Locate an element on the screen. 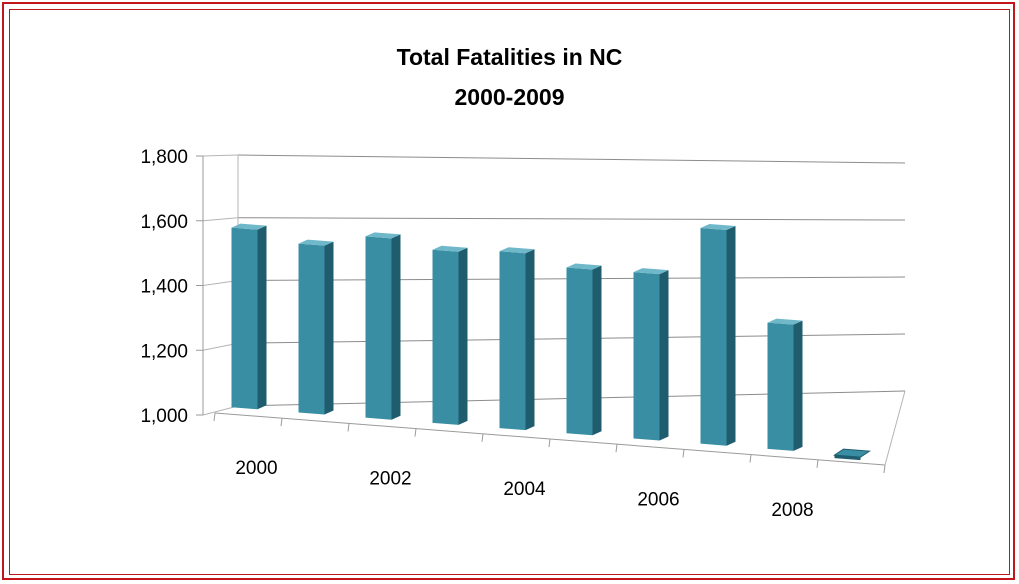 Image resolution: width=1019 pixels, height=584 pixels. y-tick-label: 1,400 is located at coordinates (164, 287).